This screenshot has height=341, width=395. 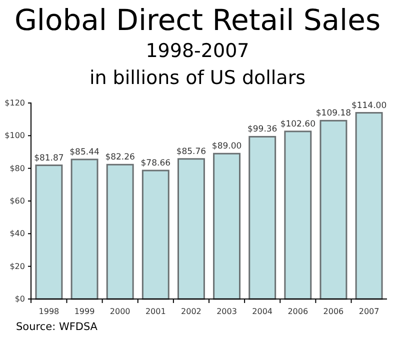 I want to click on data-label: $99.36, so click(x=262, y=129).